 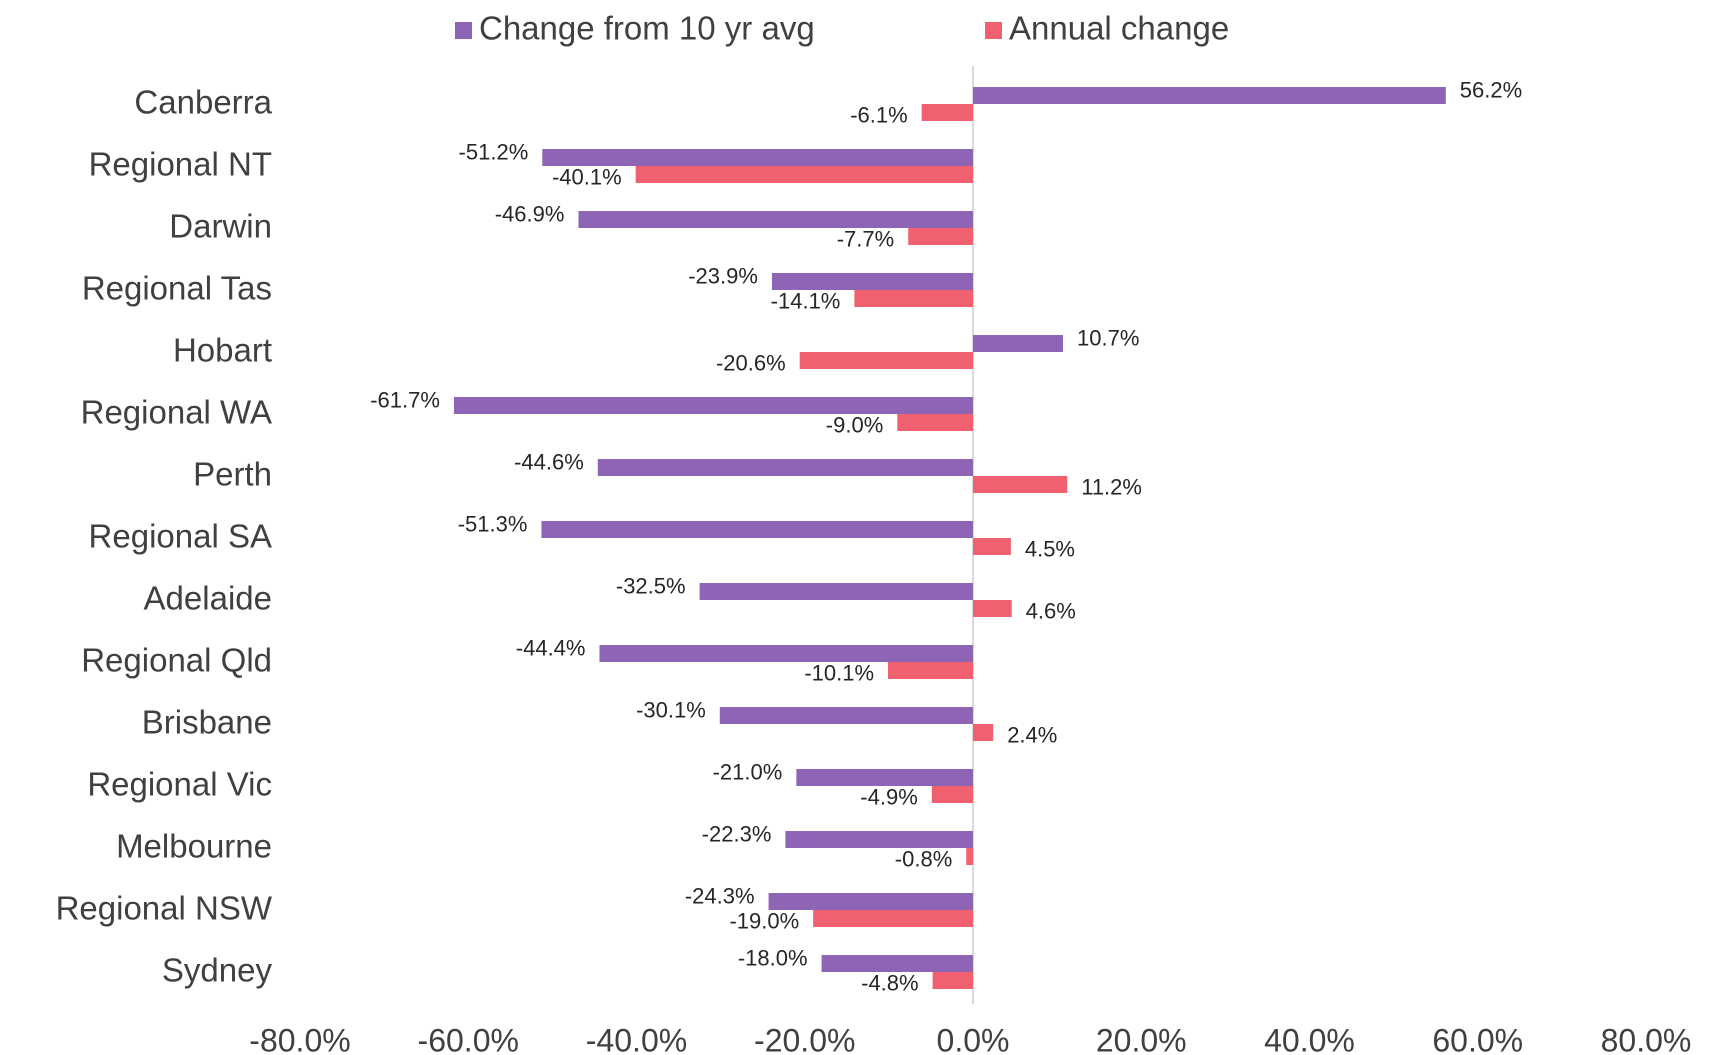 I want to click on data-label: -7.7%, so click(x=865, y=238).